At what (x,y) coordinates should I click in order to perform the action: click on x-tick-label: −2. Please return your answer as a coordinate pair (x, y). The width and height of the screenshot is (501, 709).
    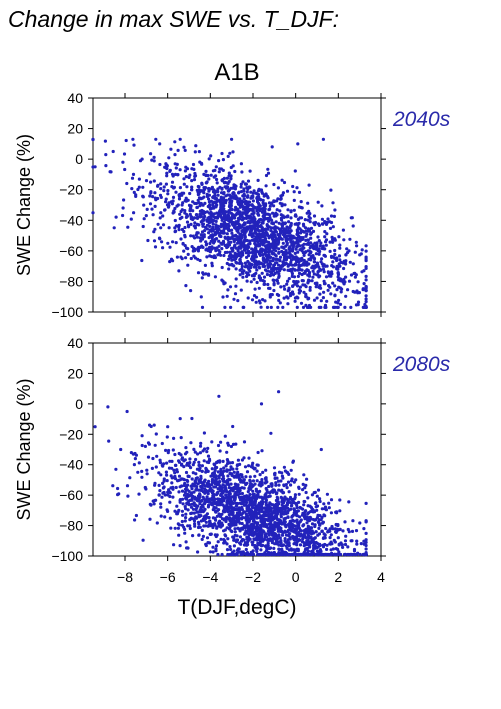
    Looking at the image, I should click on (253, 577).